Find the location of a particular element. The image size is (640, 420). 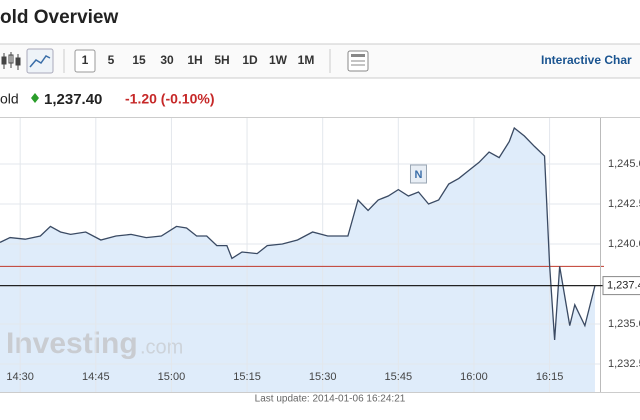

interval-button: 5H is located at coordinates (221, 60).